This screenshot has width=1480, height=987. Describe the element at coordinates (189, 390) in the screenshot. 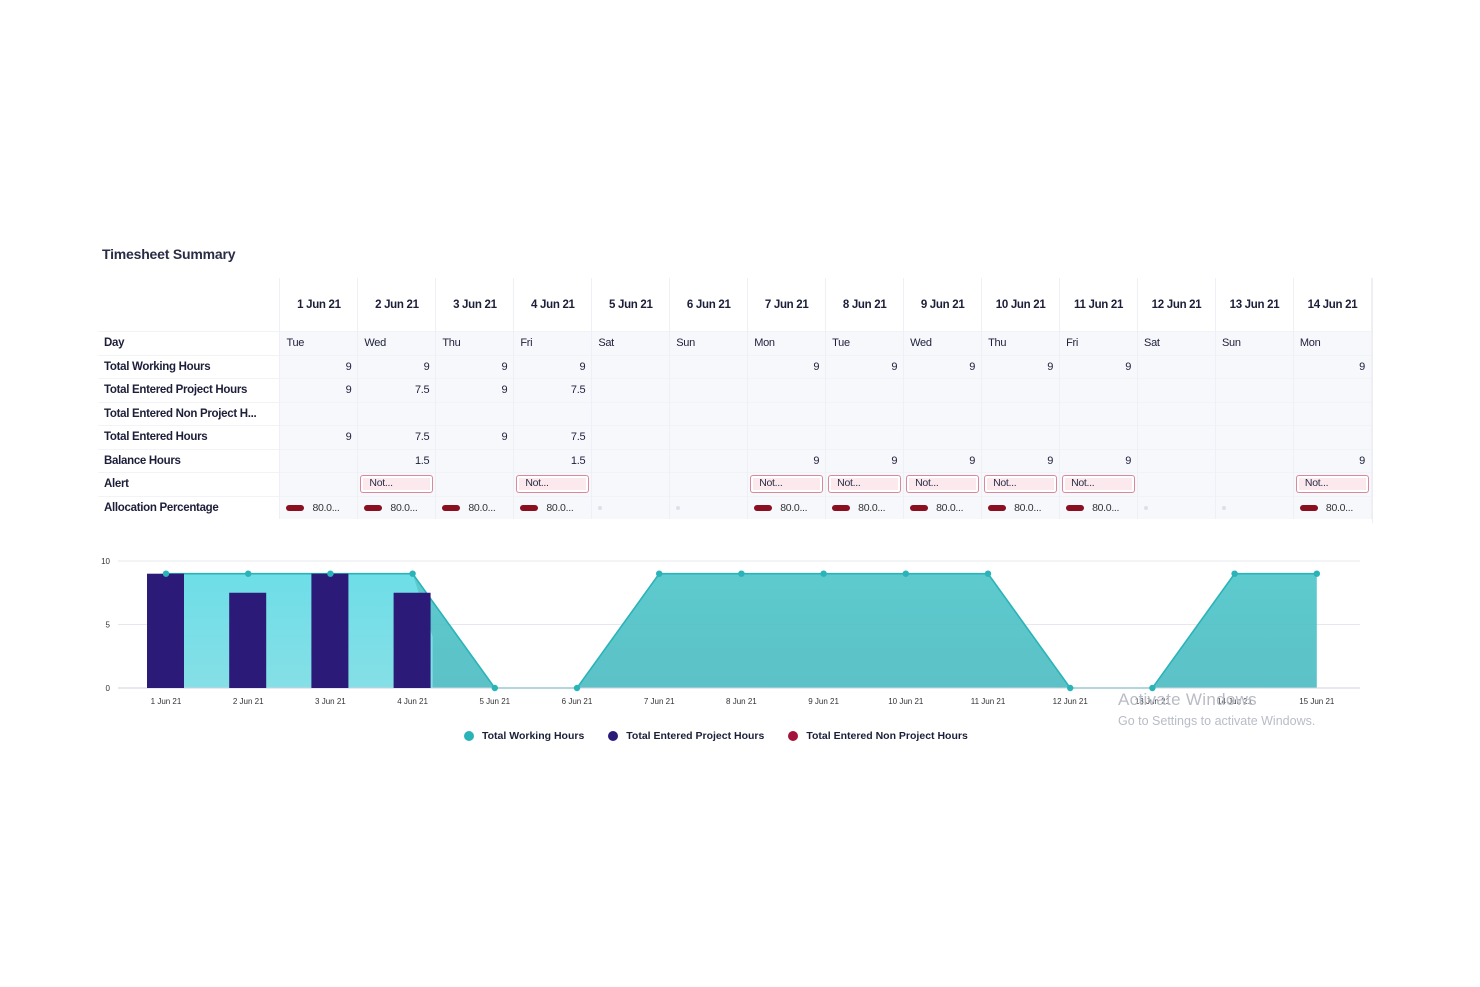

I see `row-label: Total Entered Project Hours` at that location.